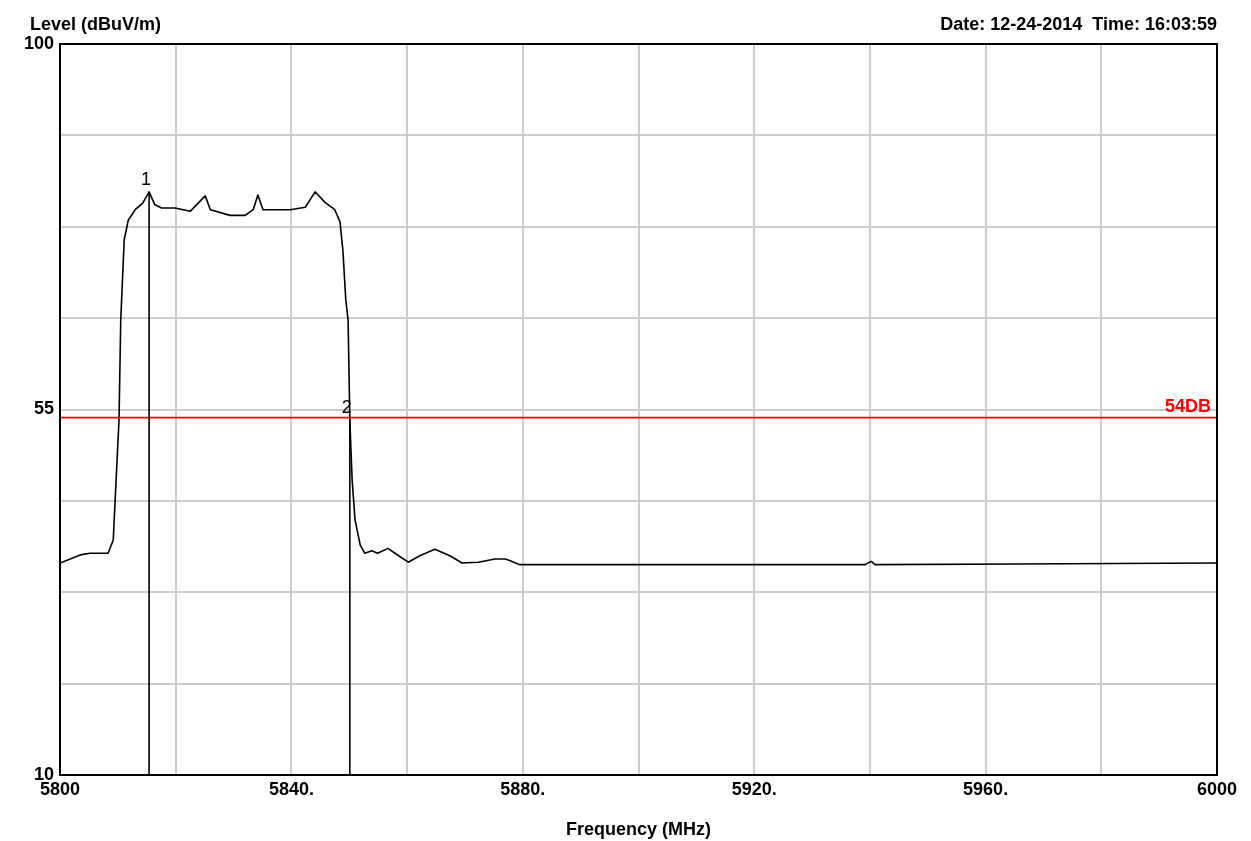 Image resolution: width=1251 pixels, height=841 pixels. Describe the element at coordinates (638, 829) in the screenshot. I see `x-axis-title: Frequency (MHz)` at that location.